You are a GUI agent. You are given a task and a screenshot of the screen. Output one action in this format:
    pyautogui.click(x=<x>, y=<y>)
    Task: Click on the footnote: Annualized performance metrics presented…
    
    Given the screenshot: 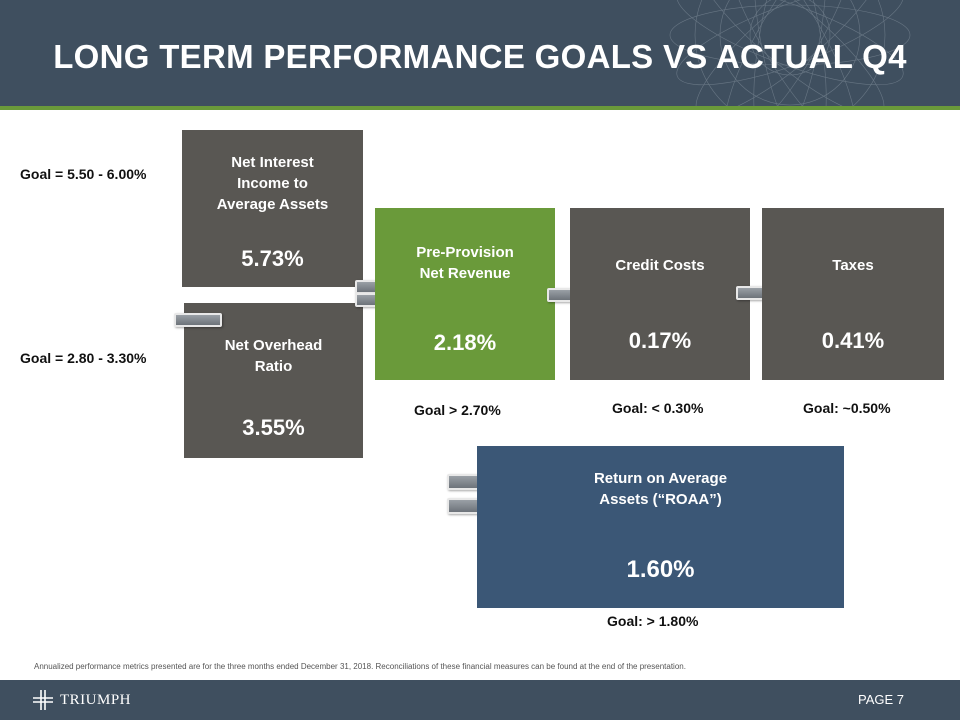 What is the action you would take?
    pyautogui.click(x=360, y=666)
    